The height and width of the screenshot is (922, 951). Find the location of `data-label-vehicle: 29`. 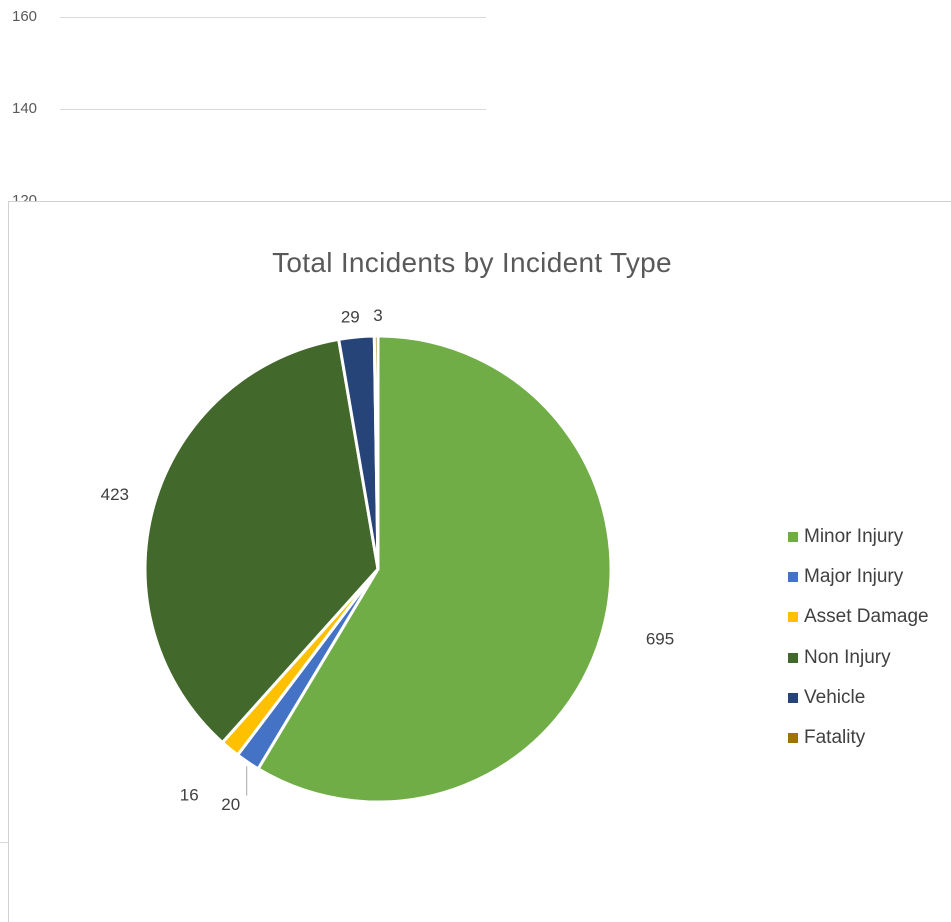

data-label-vehicle: 29 is located at coordinates (350, 316).